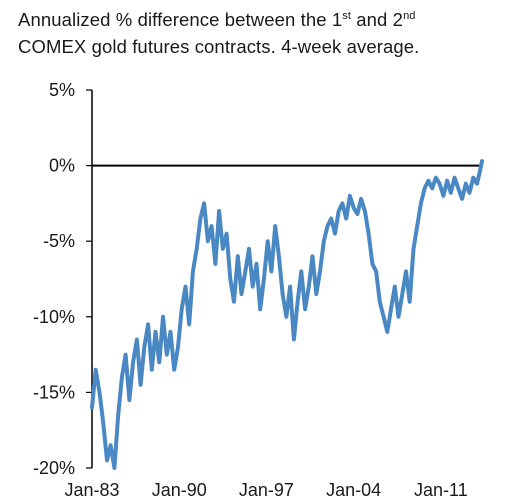 This screenshot has width=511, height=500. Describe the element at coordinates (179, 490) in the screenshot. I see `x-tick-label: Jan-90` at that location.